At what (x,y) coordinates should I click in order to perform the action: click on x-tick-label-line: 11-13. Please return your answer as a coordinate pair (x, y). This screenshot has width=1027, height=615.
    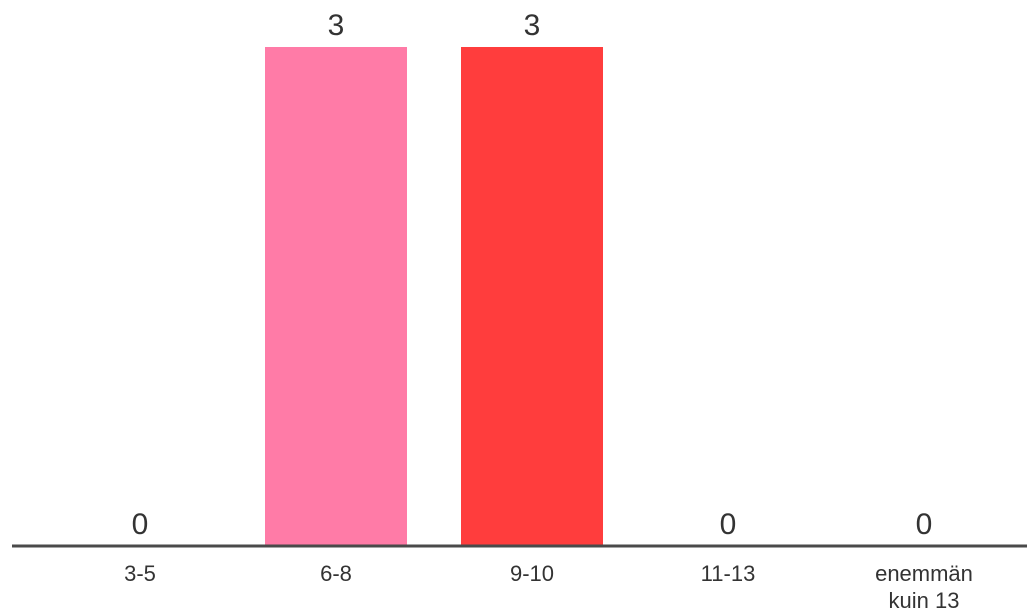
    Looking at the image, I should click on (728, 573).